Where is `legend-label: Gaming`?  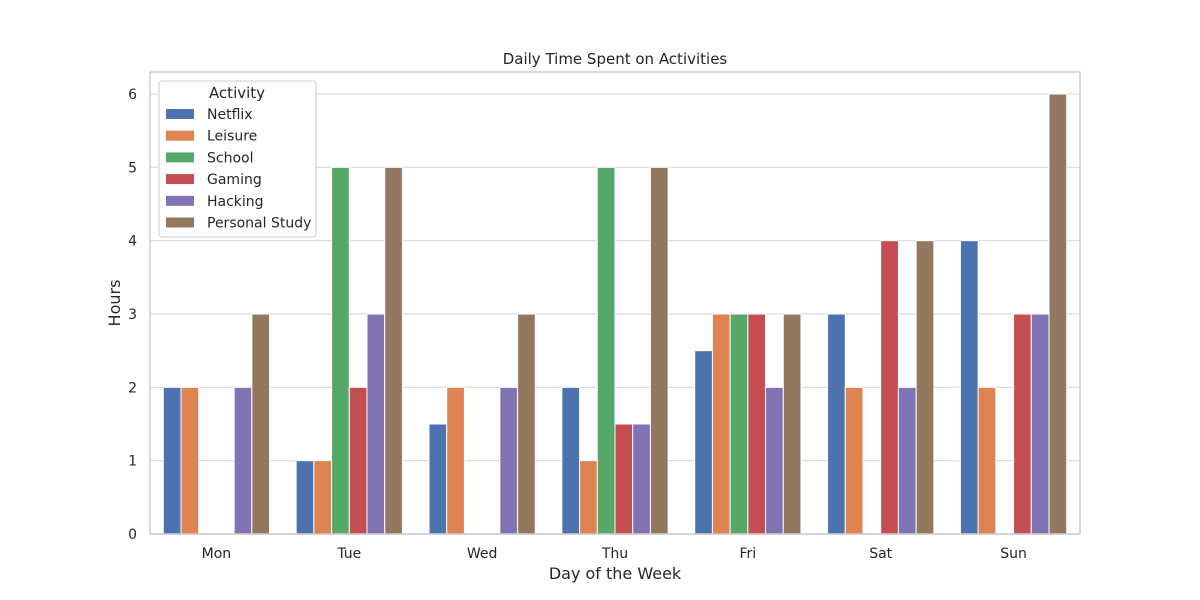 legend-label: Gaming is located at coordinates (234, 180).